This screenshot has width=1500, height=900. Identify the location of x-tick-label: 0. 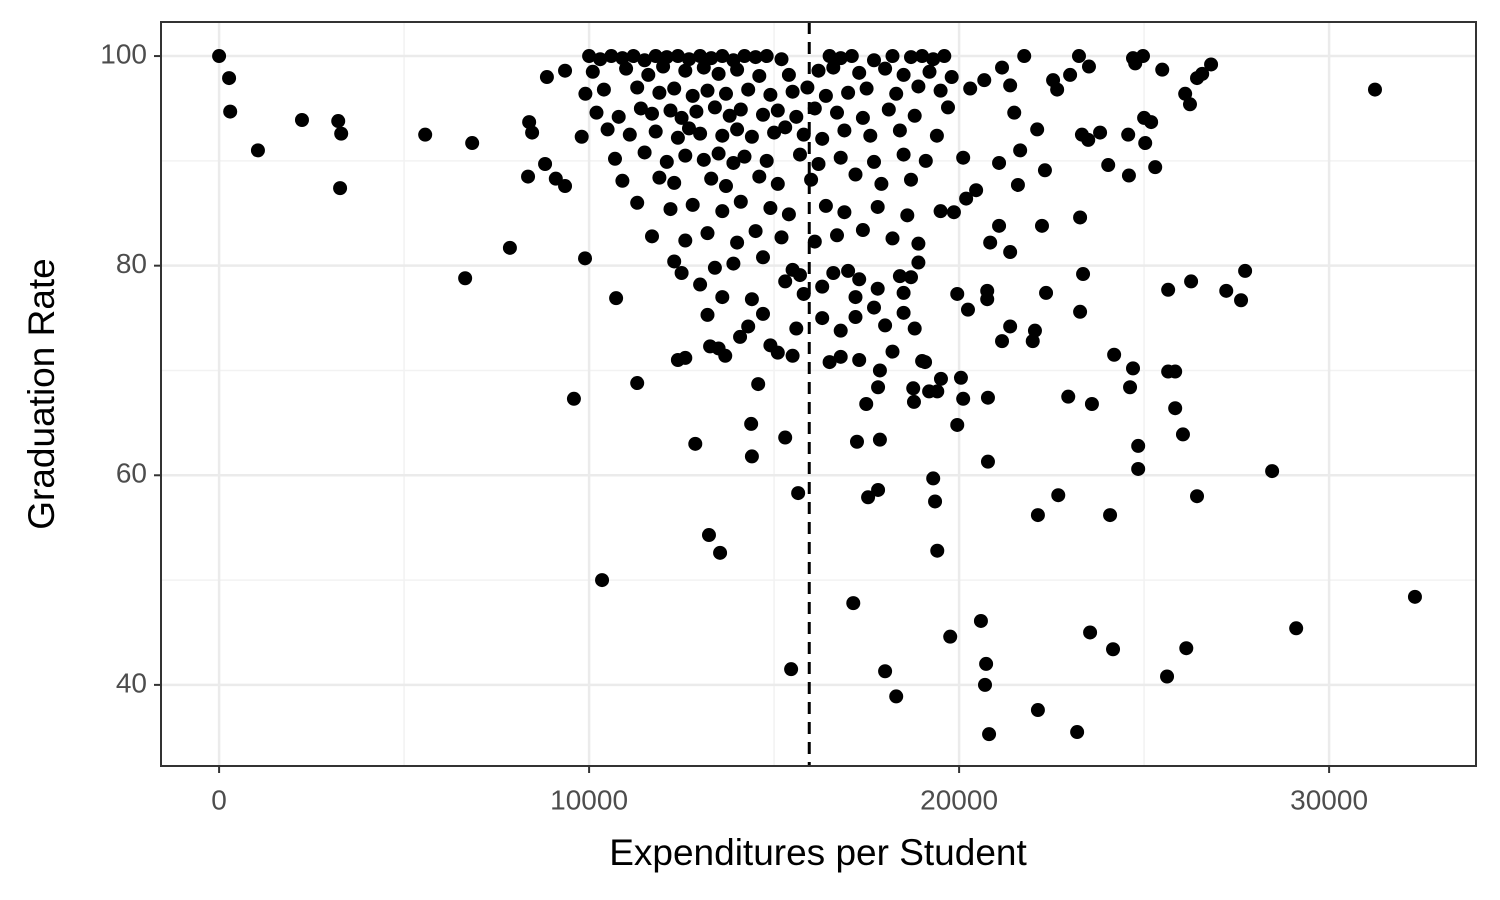
(219, 799).